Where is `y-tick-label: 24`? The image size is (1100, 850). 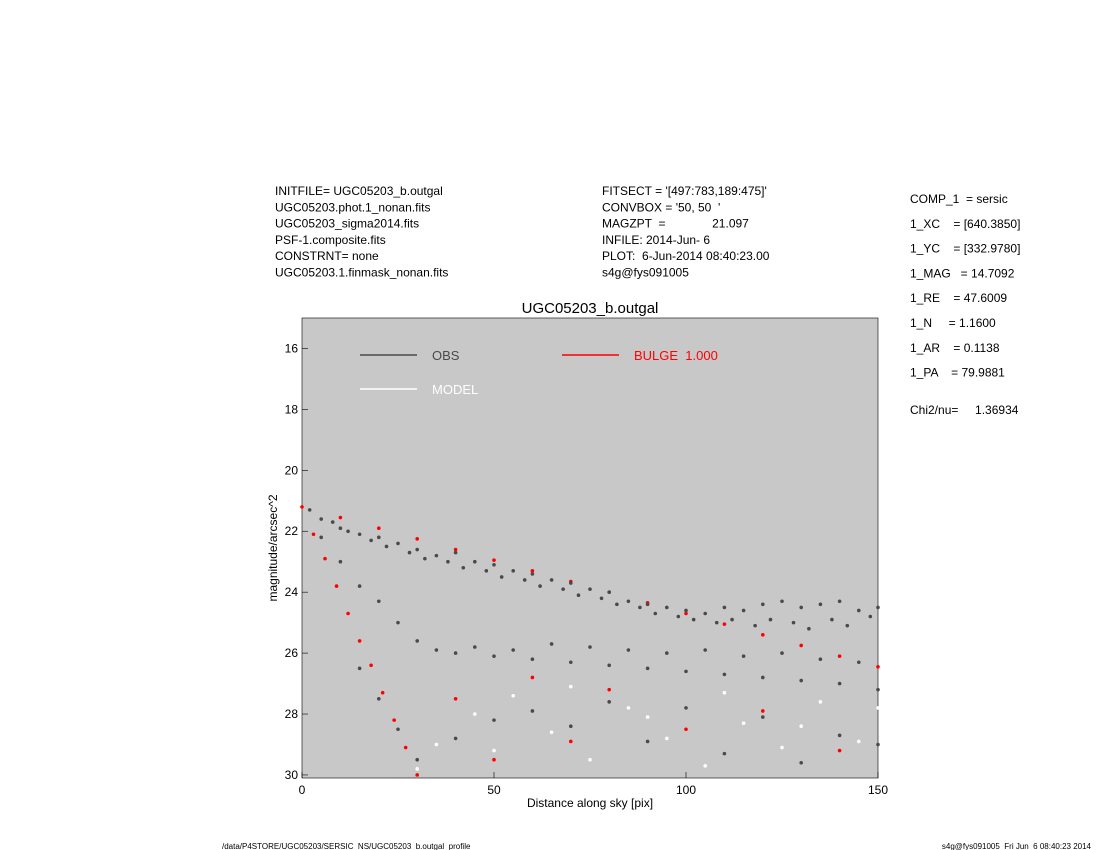
y-tick-label: 24 is located at coordinates (292, 592).